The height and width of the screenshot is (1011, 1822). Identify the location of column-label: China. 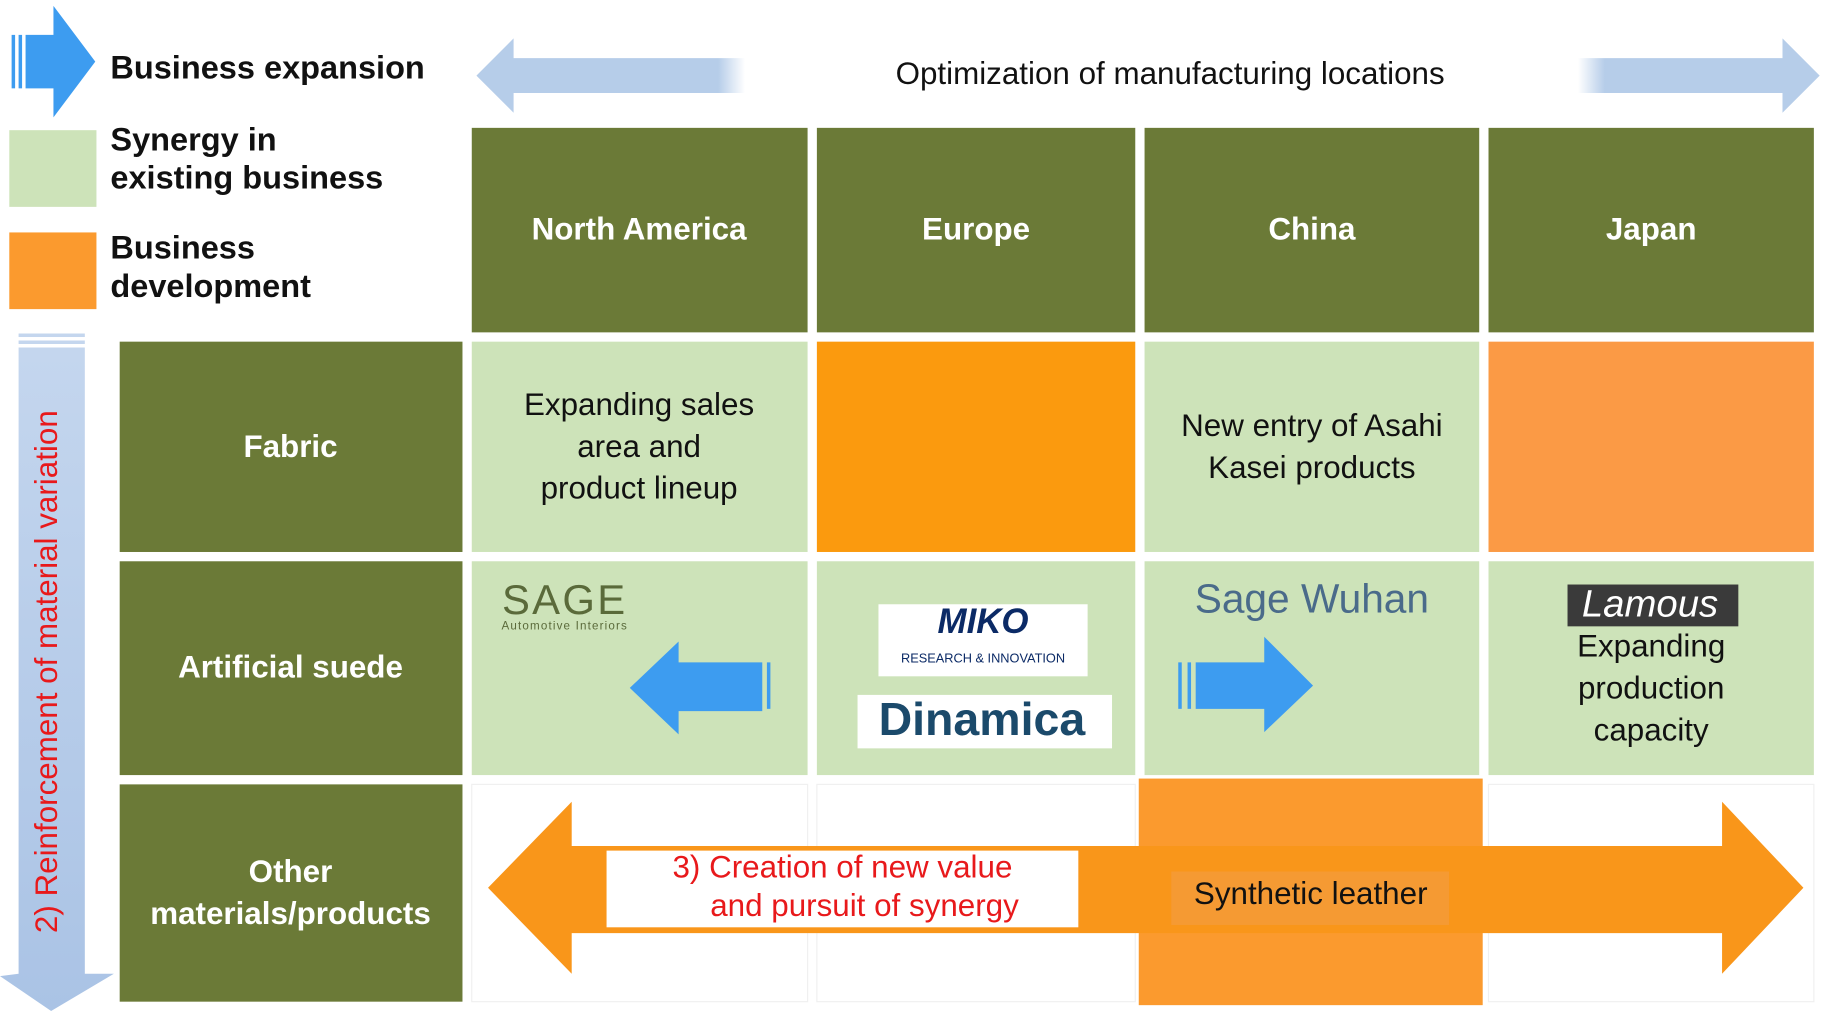
(1312, 229).